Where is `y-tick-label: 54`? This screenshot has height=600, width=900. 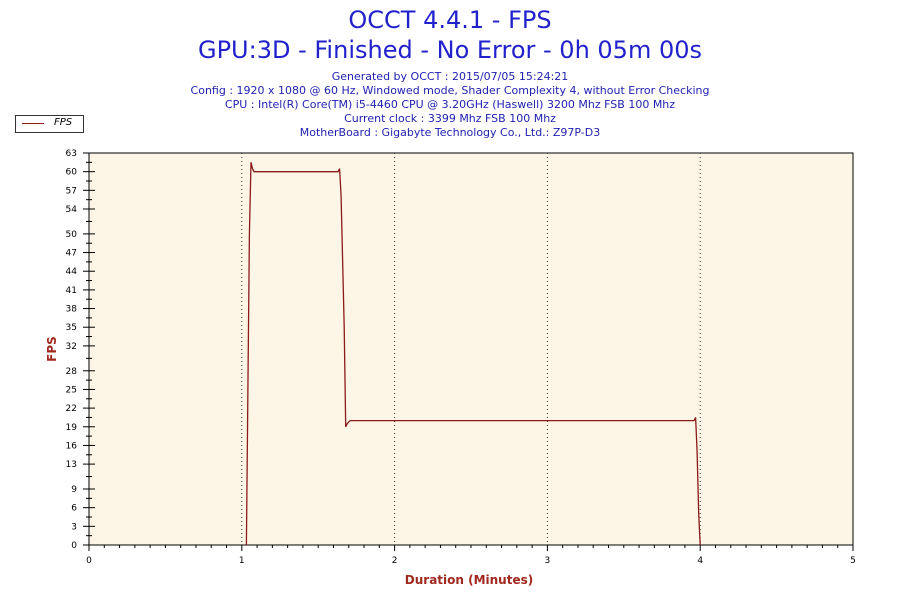 y-tick-label: 54 is located at coordinates (72, 210).